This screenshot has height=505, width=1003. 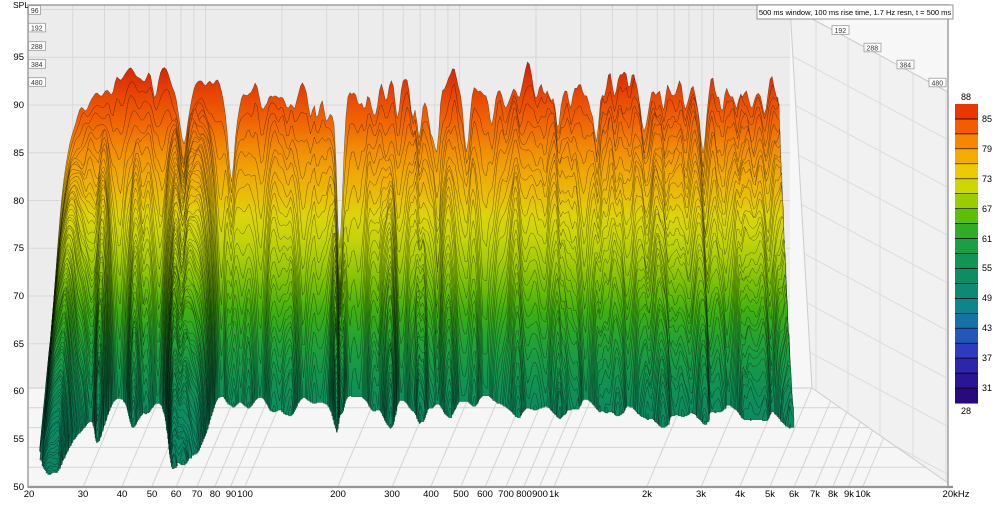 I want to click on svg-text: 30, so click(x=83, y=494).